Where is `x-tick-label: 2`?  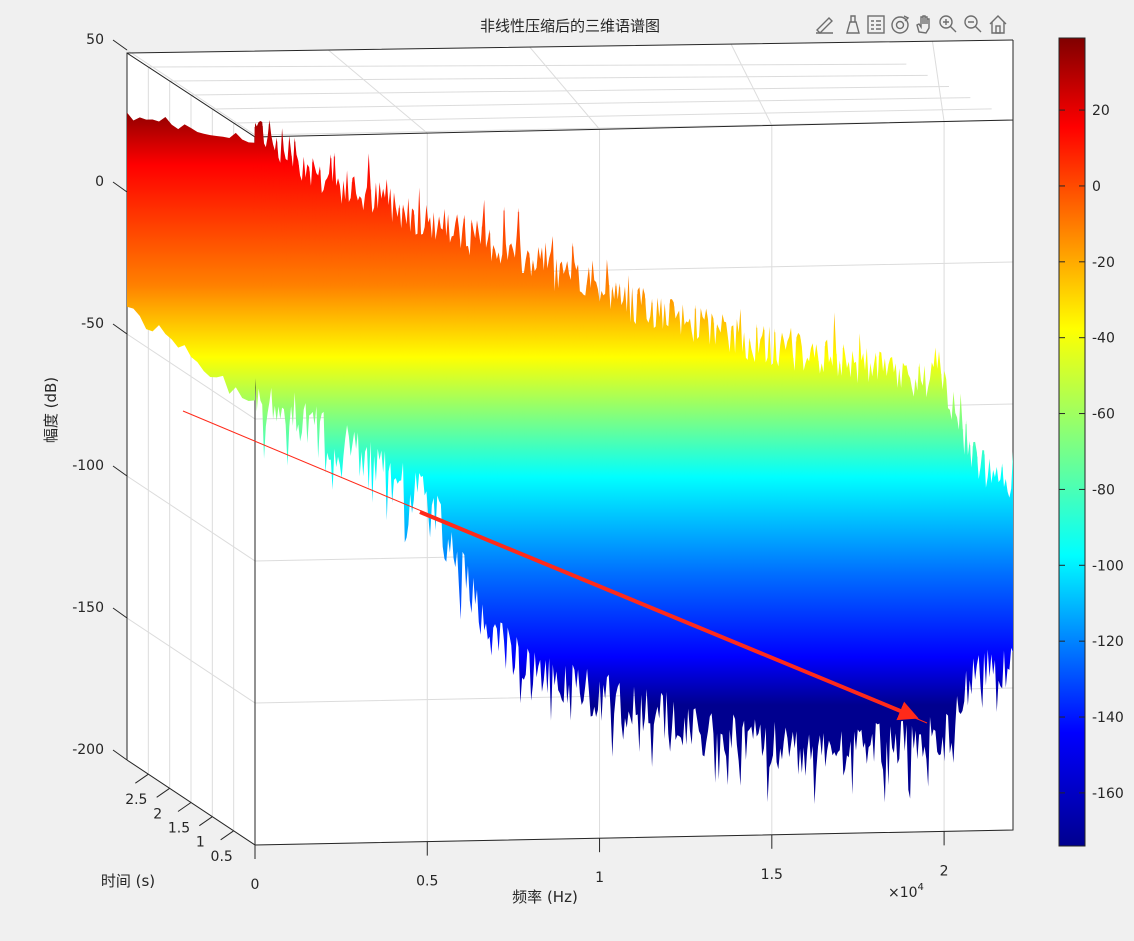 x-tick-label: 2 is located at coordinates (944, 871).